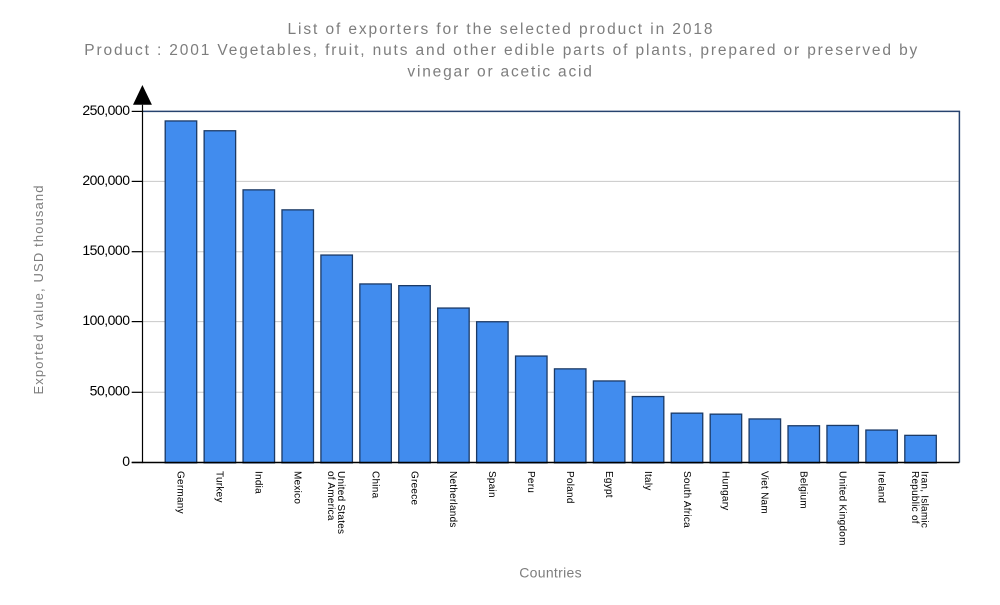  Describe the element at coordinates (550, 573) in the screenshot. I see `svg-text: Countries` at that location.